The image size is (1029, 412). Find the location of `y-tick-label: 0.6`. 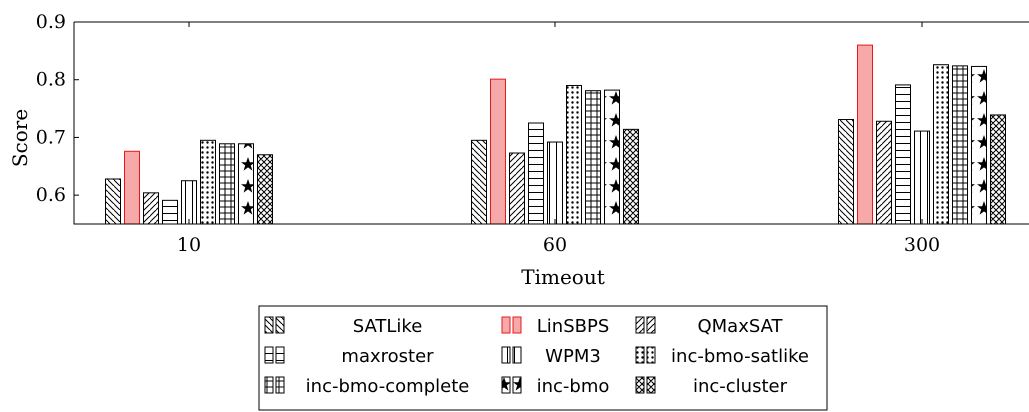

y-tick-label: 0.6 is located at coordinates (51, 195).